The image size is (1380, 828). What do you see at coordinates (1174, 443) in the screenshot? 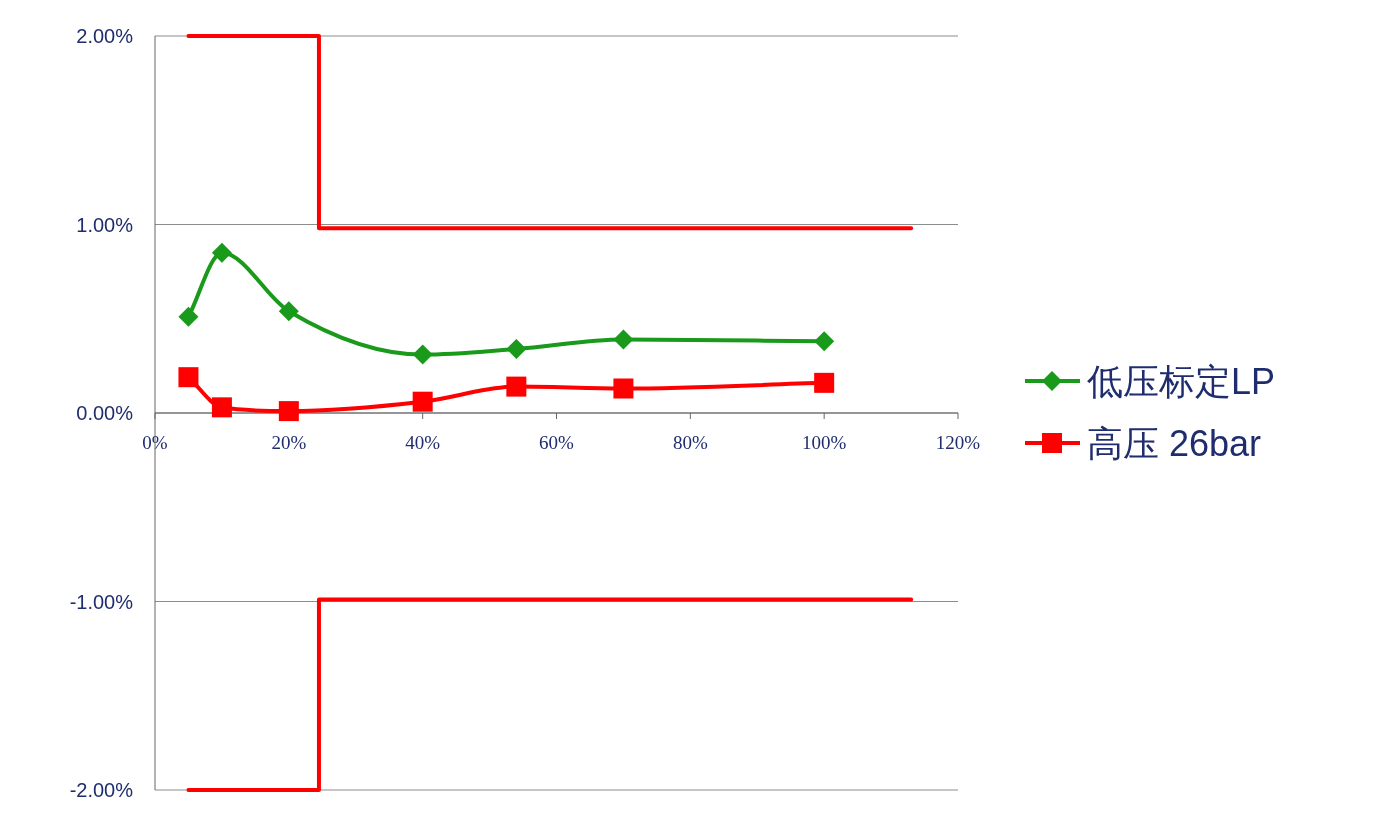
I see `legend-label: 高压 26bar` at bounding box center [1174, 443].